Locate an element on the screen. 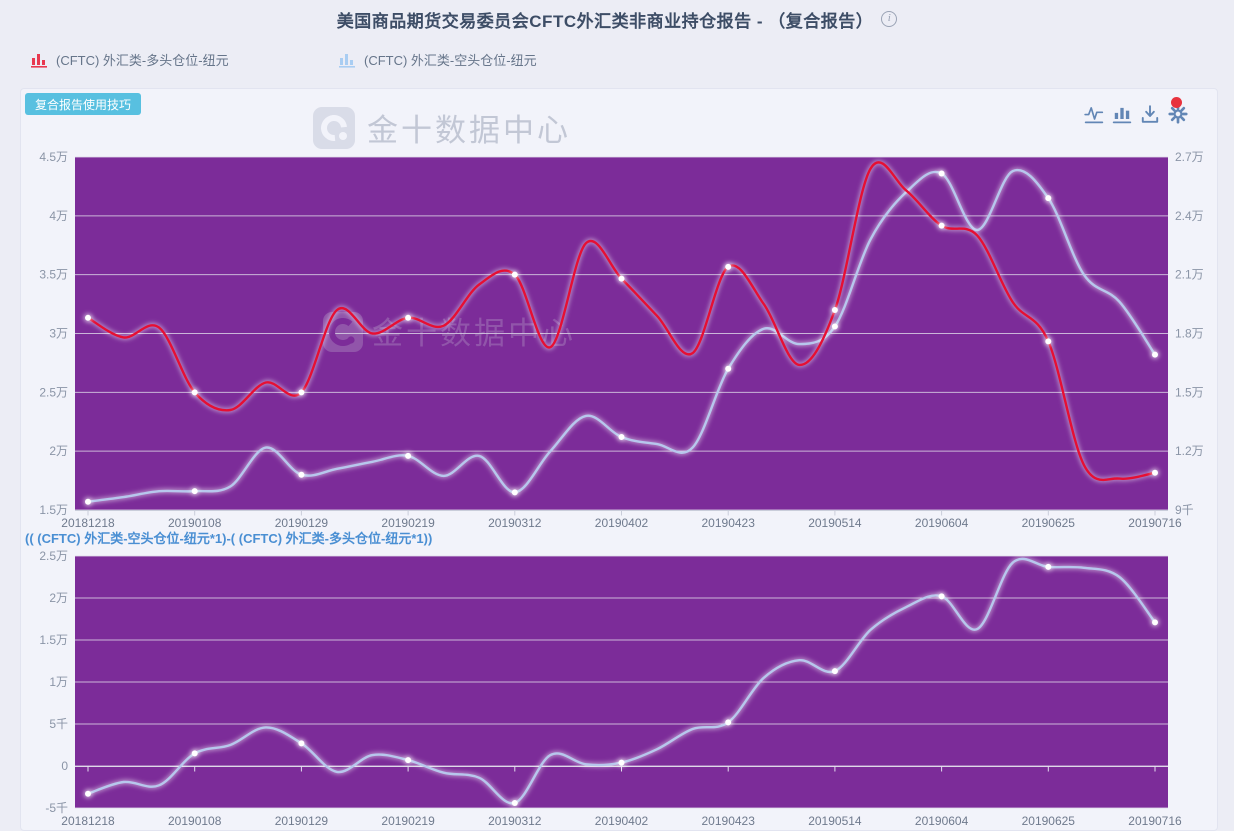 The height and width of the screenshot is (831, 1234). legend-item-short: (CFTC) 外汇类-空头仓位-纽元 is located at coordinates (437, 59).